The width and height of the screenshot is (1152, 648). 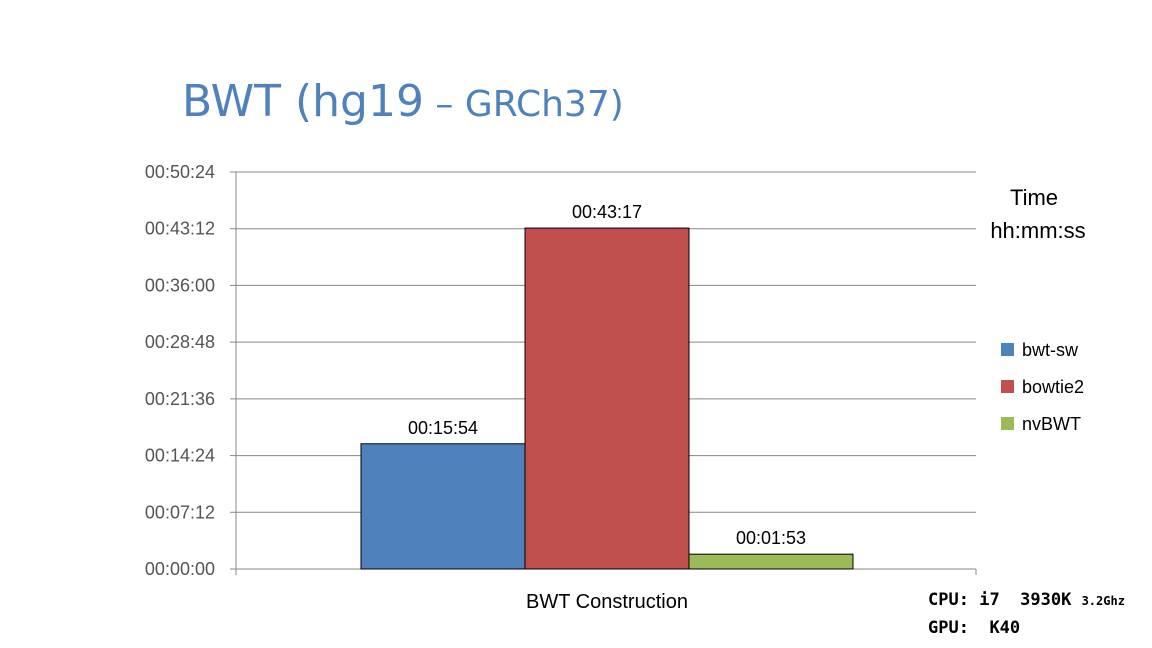 I want to click on x-category-label: BWT Construction, so click(x=607, y=602).